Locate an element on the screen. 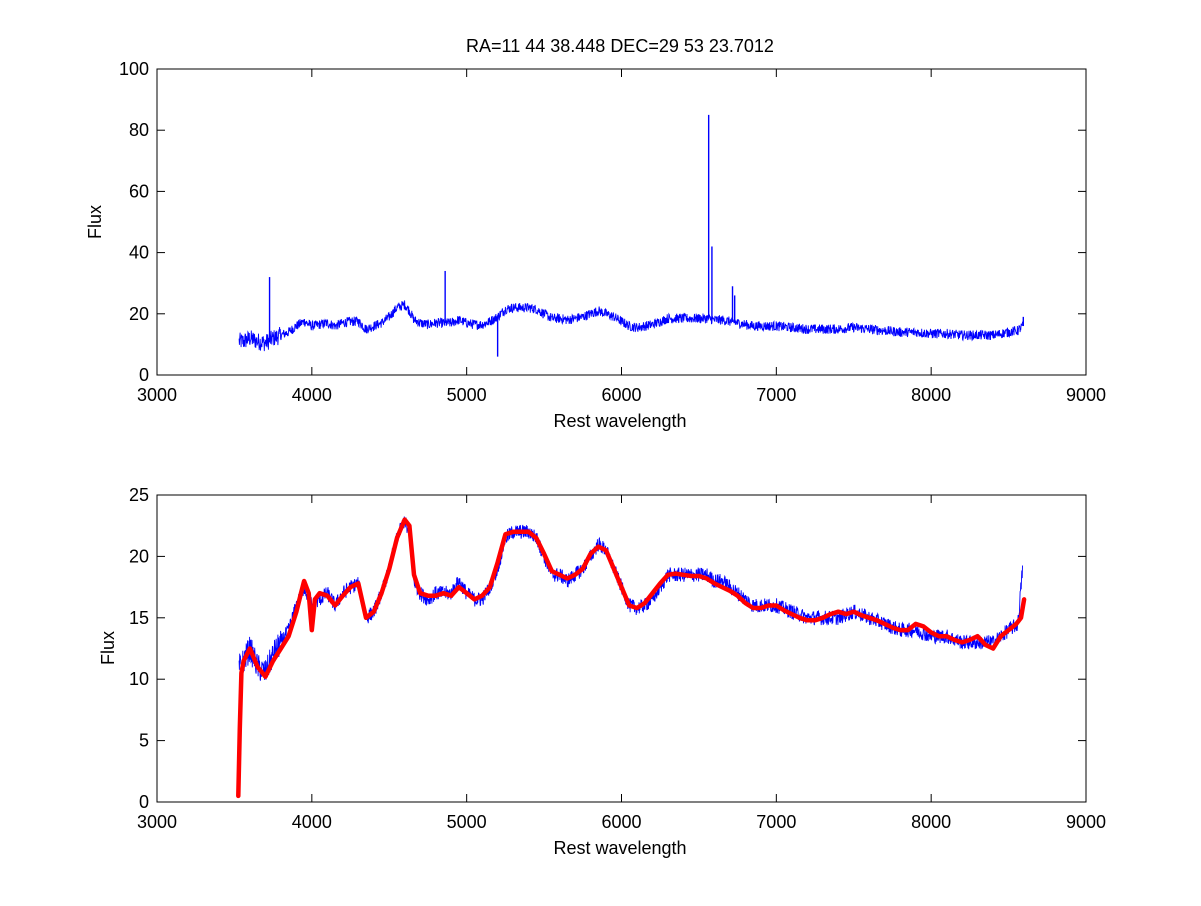 The height and width of the screenshot is (906, 1201). top-ytick-label: 80 is located at coordinates (139, 130).